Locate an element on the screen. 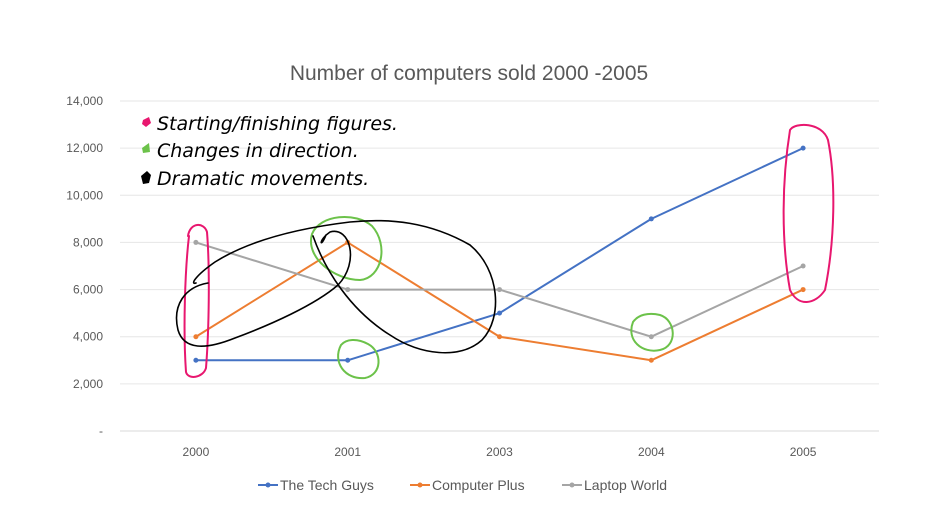 The image size is (939, 527). legend-label: The Tech Guys is located at coordinates (327, 485).